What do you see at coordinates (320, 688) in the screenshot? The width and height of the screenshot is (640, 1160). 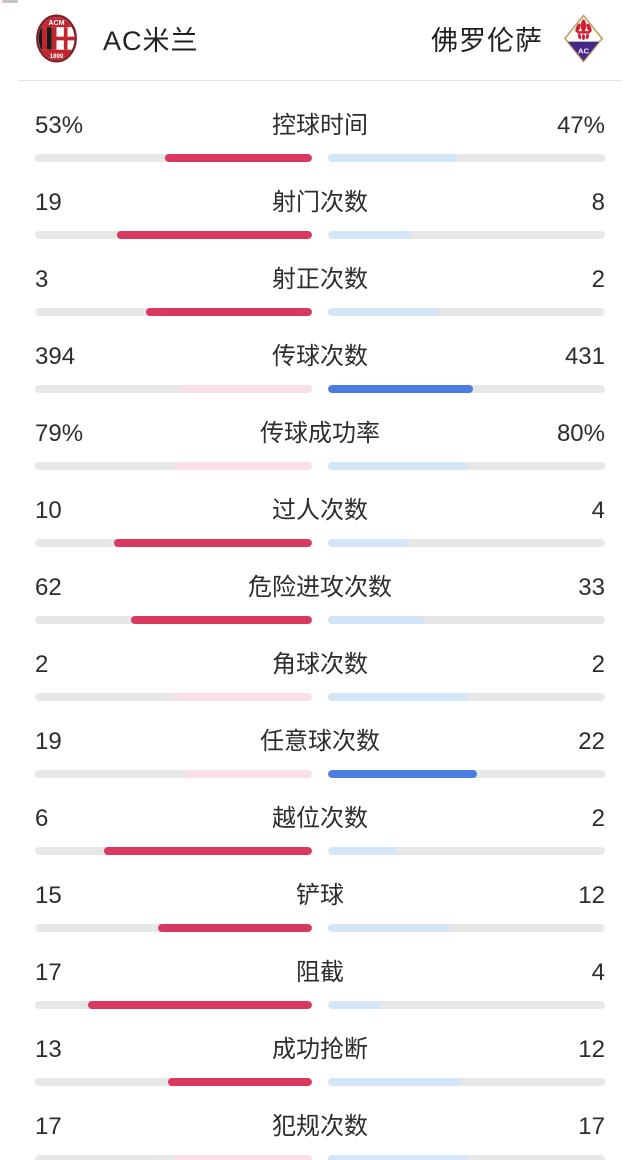 I see `stat-row: 2 角球次数 2` at bounding box center [320, 688].